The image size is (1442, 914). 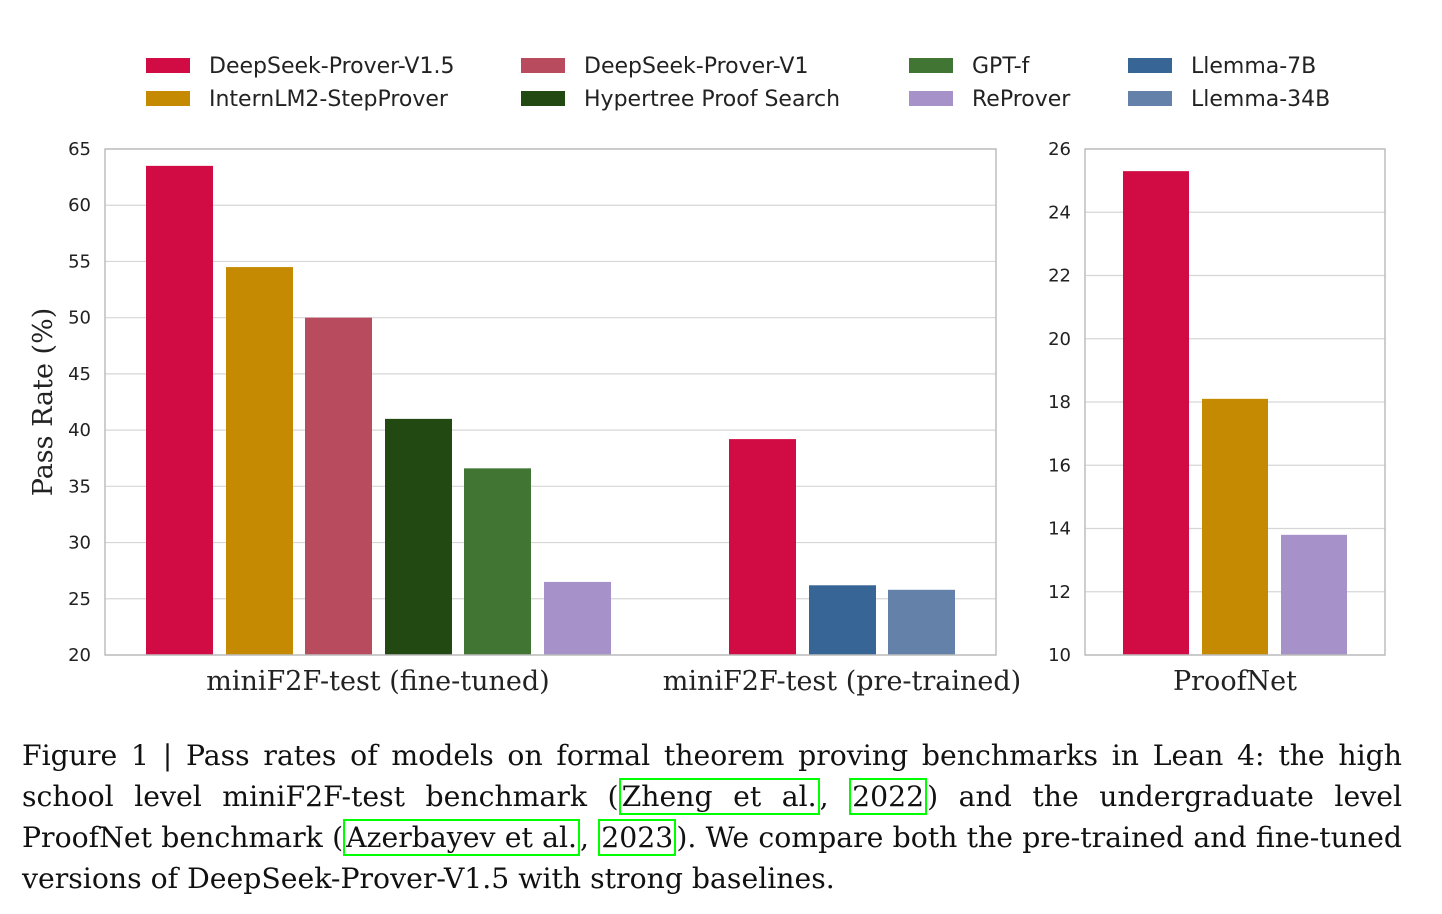 What do you see at coordinates (921, 622) in the screenshot?
I see `bar-llemma-34b` at bounding box center [921, 622].